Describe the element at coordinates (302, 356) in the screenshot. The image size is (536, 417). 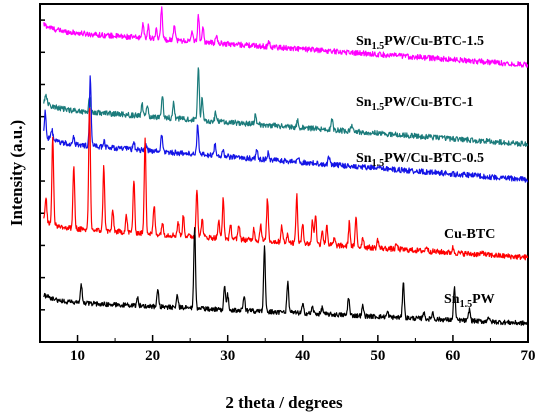
I see `x-tick-label: 40` at that location.